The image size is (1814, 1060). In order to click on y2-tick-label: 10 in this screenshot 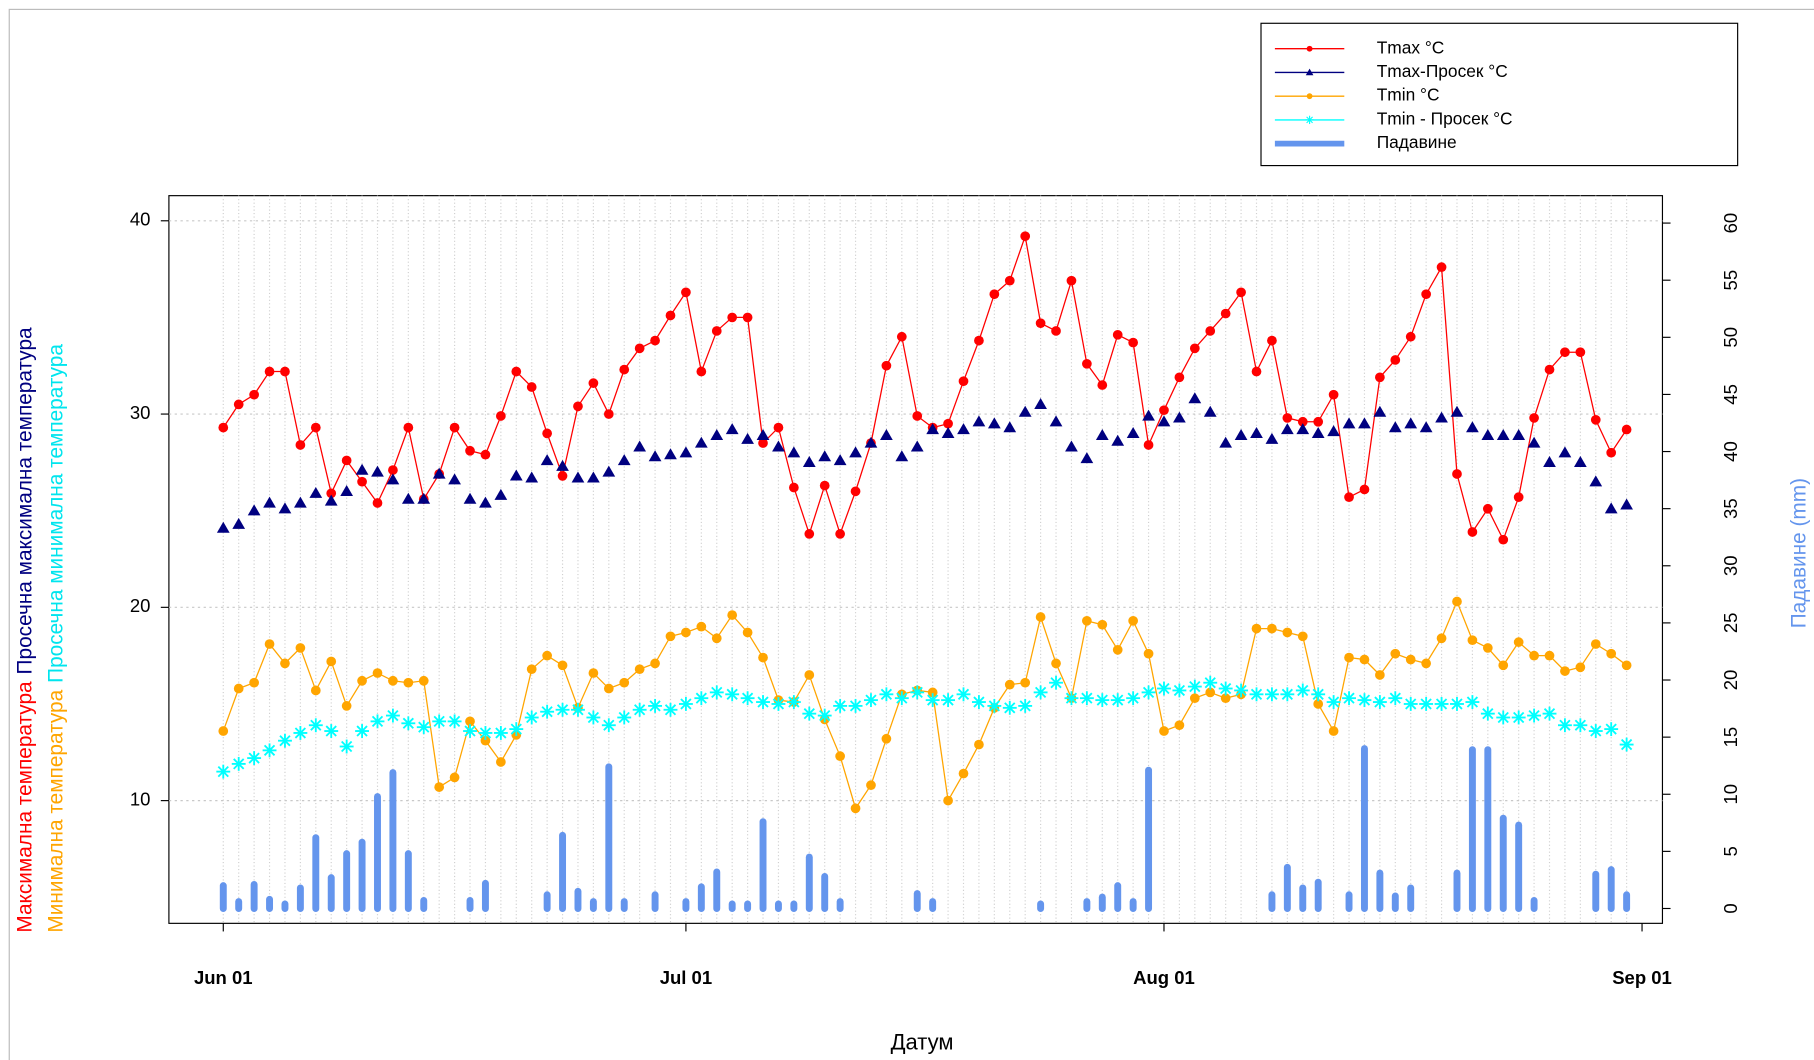, I will do `click(1730, 794)`.